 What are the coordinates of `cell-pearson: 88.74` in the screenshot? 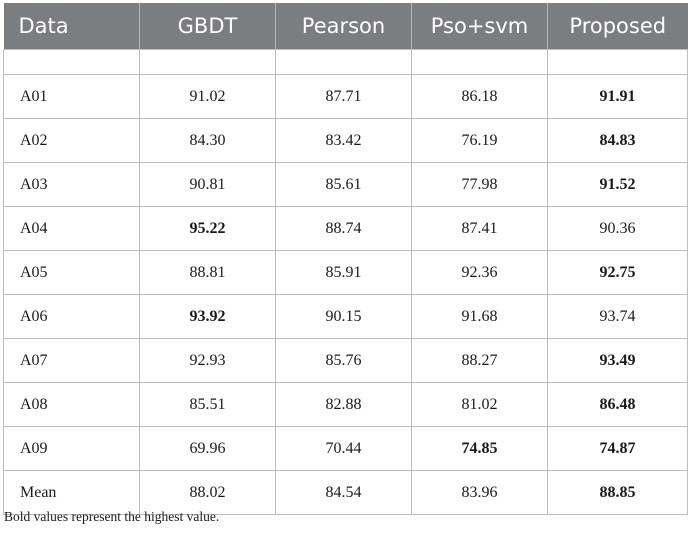 It's located at (343, 228).